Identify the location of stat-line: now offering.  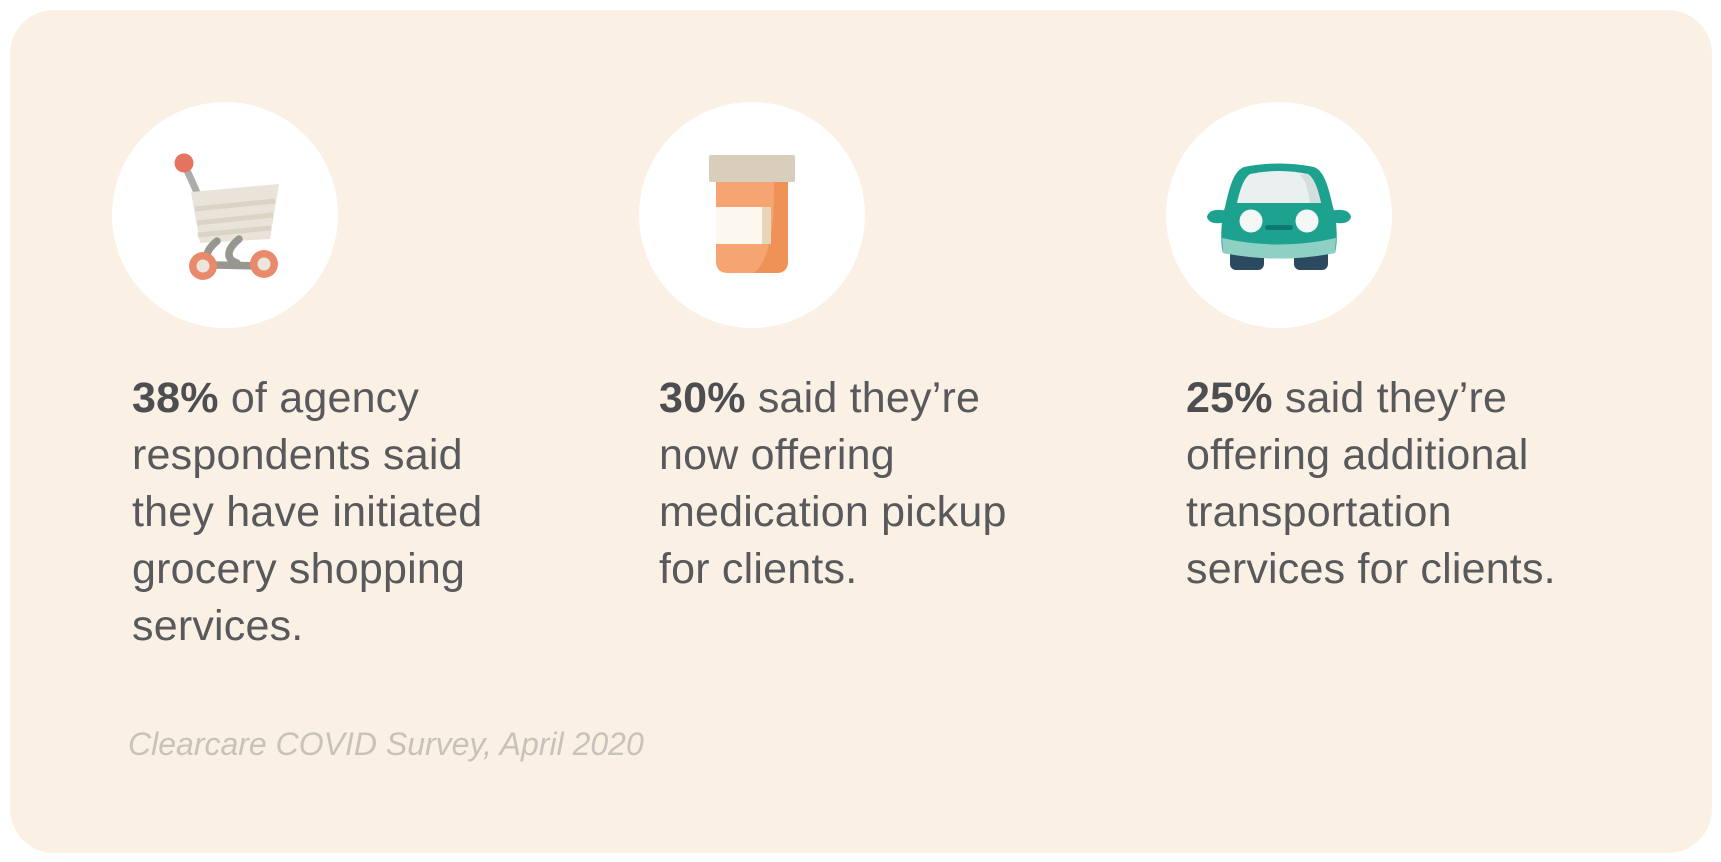
(777, 455).